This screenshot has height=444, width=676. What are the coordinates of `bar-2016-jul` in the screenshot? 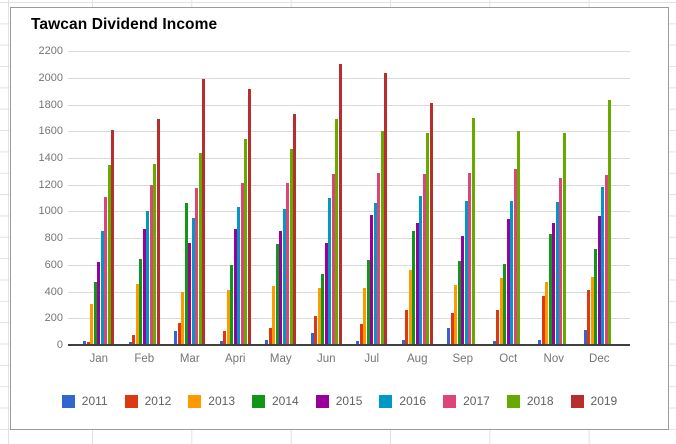 It's located at (375, 273).